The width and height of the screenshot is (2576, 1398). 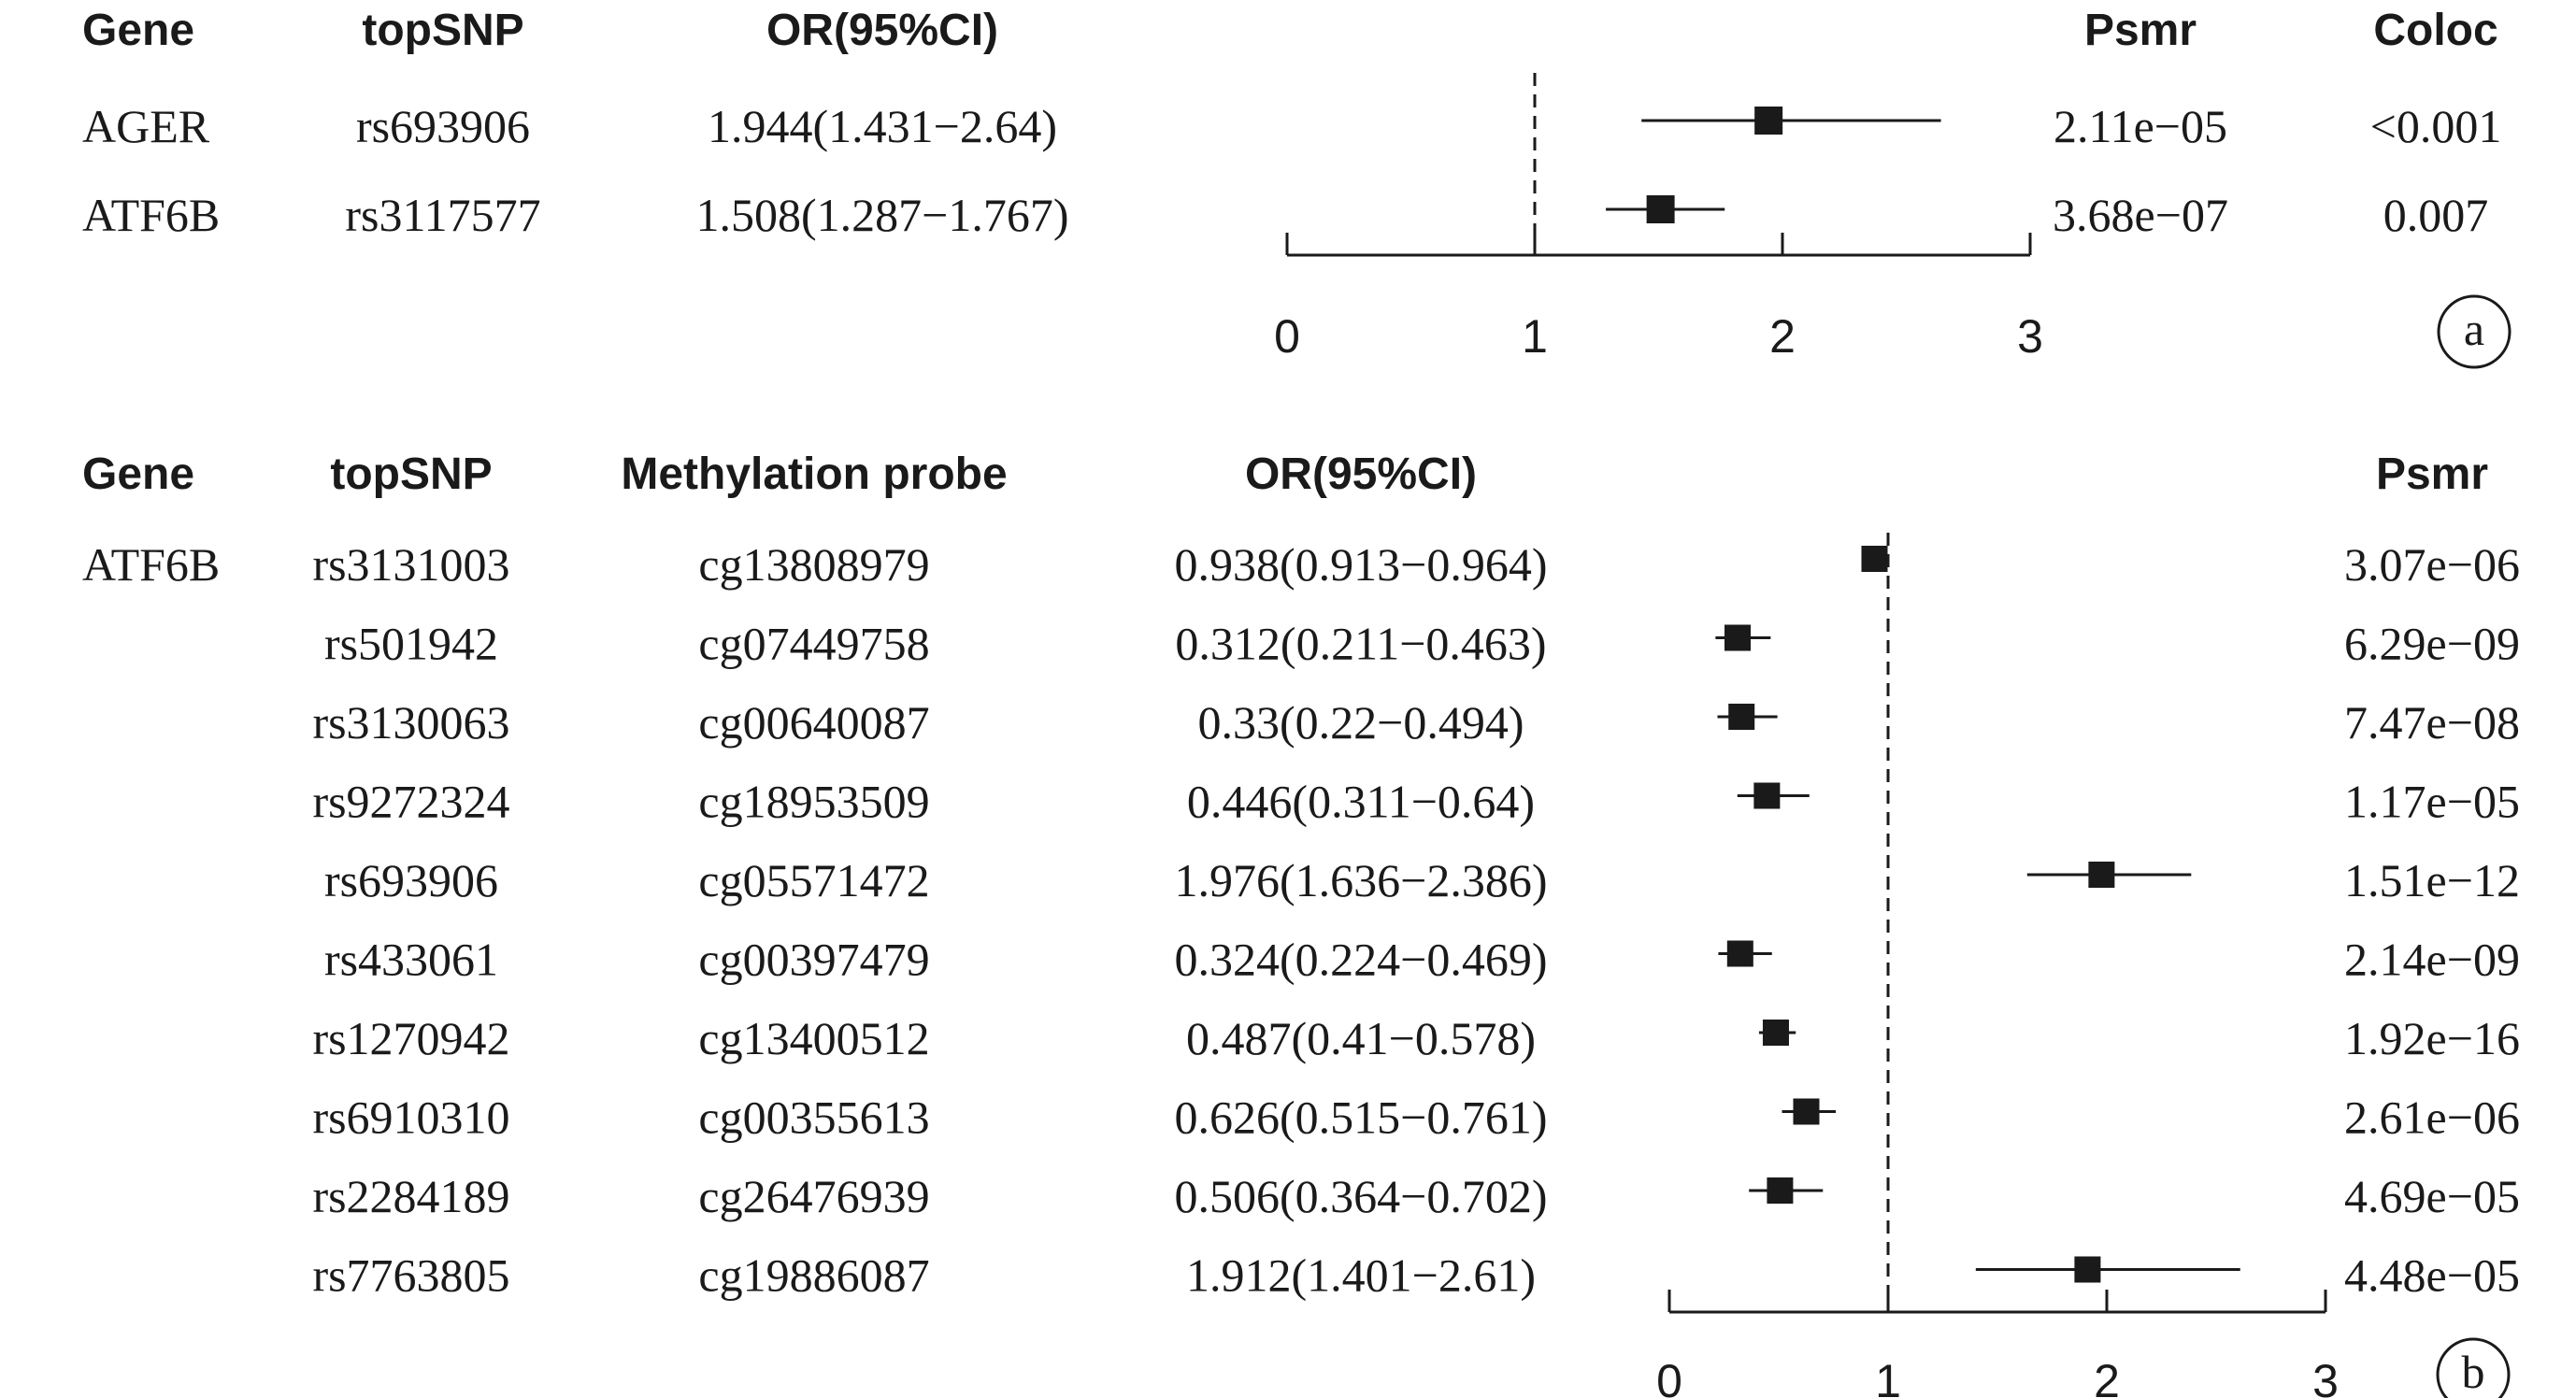 I want to click on cell-or_text: 0.938(0.913−0.964), so click(x=1361, y=564).